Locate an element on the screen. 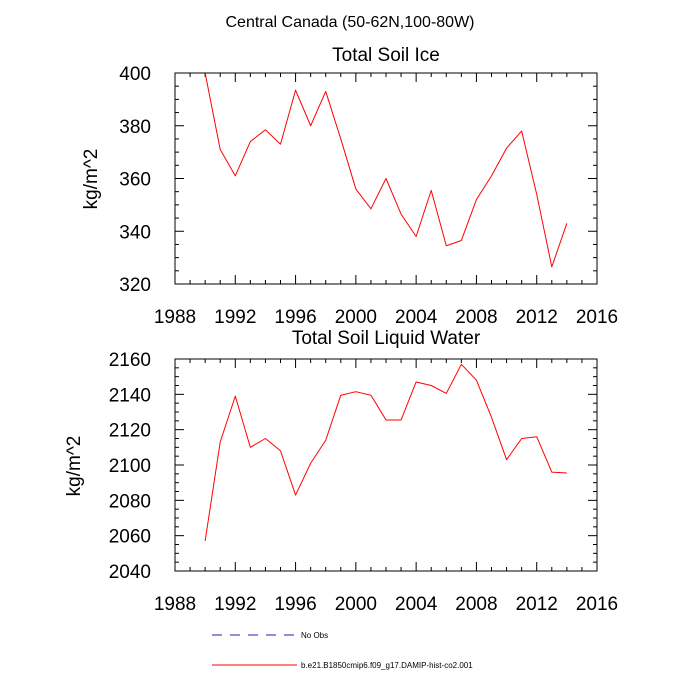 The height and width of the screenshot is (700, 700). y-tick-label: 2140 is located at coordinates (130, 395).